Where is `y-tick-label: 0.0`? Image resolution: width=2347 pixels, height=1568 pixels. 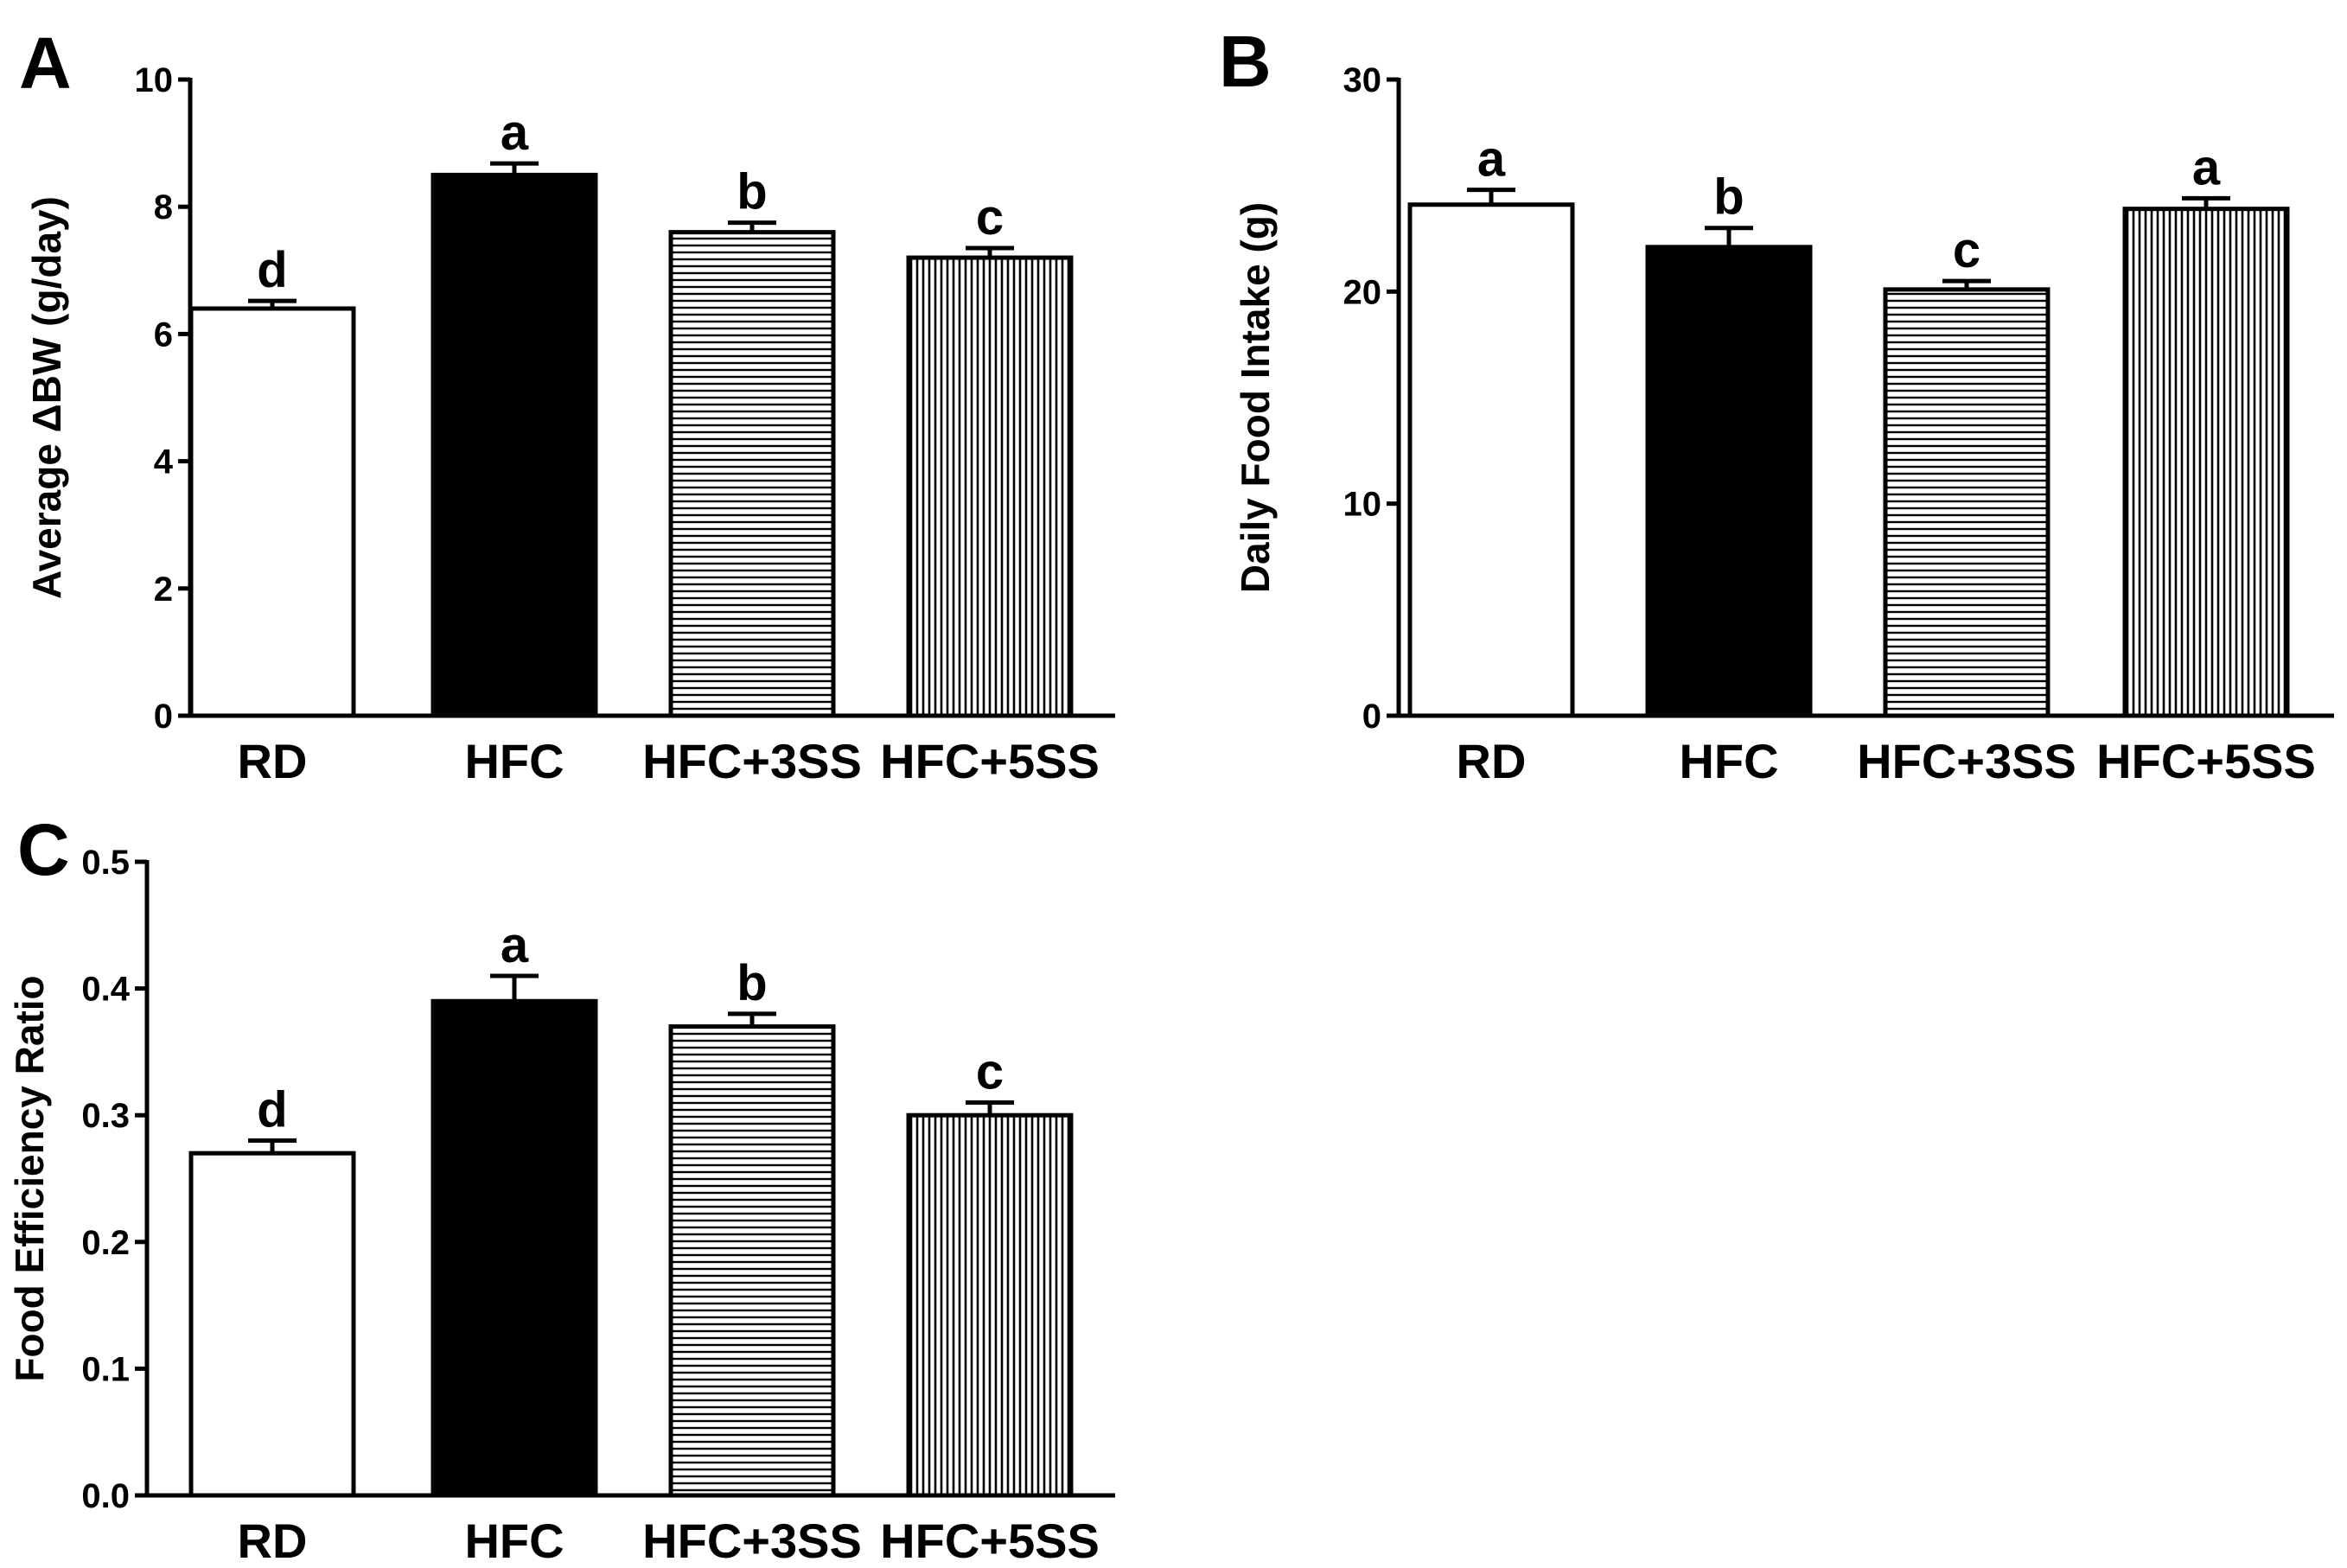
y-tick-label: 0.0 is located at coordinates (105, 1496).